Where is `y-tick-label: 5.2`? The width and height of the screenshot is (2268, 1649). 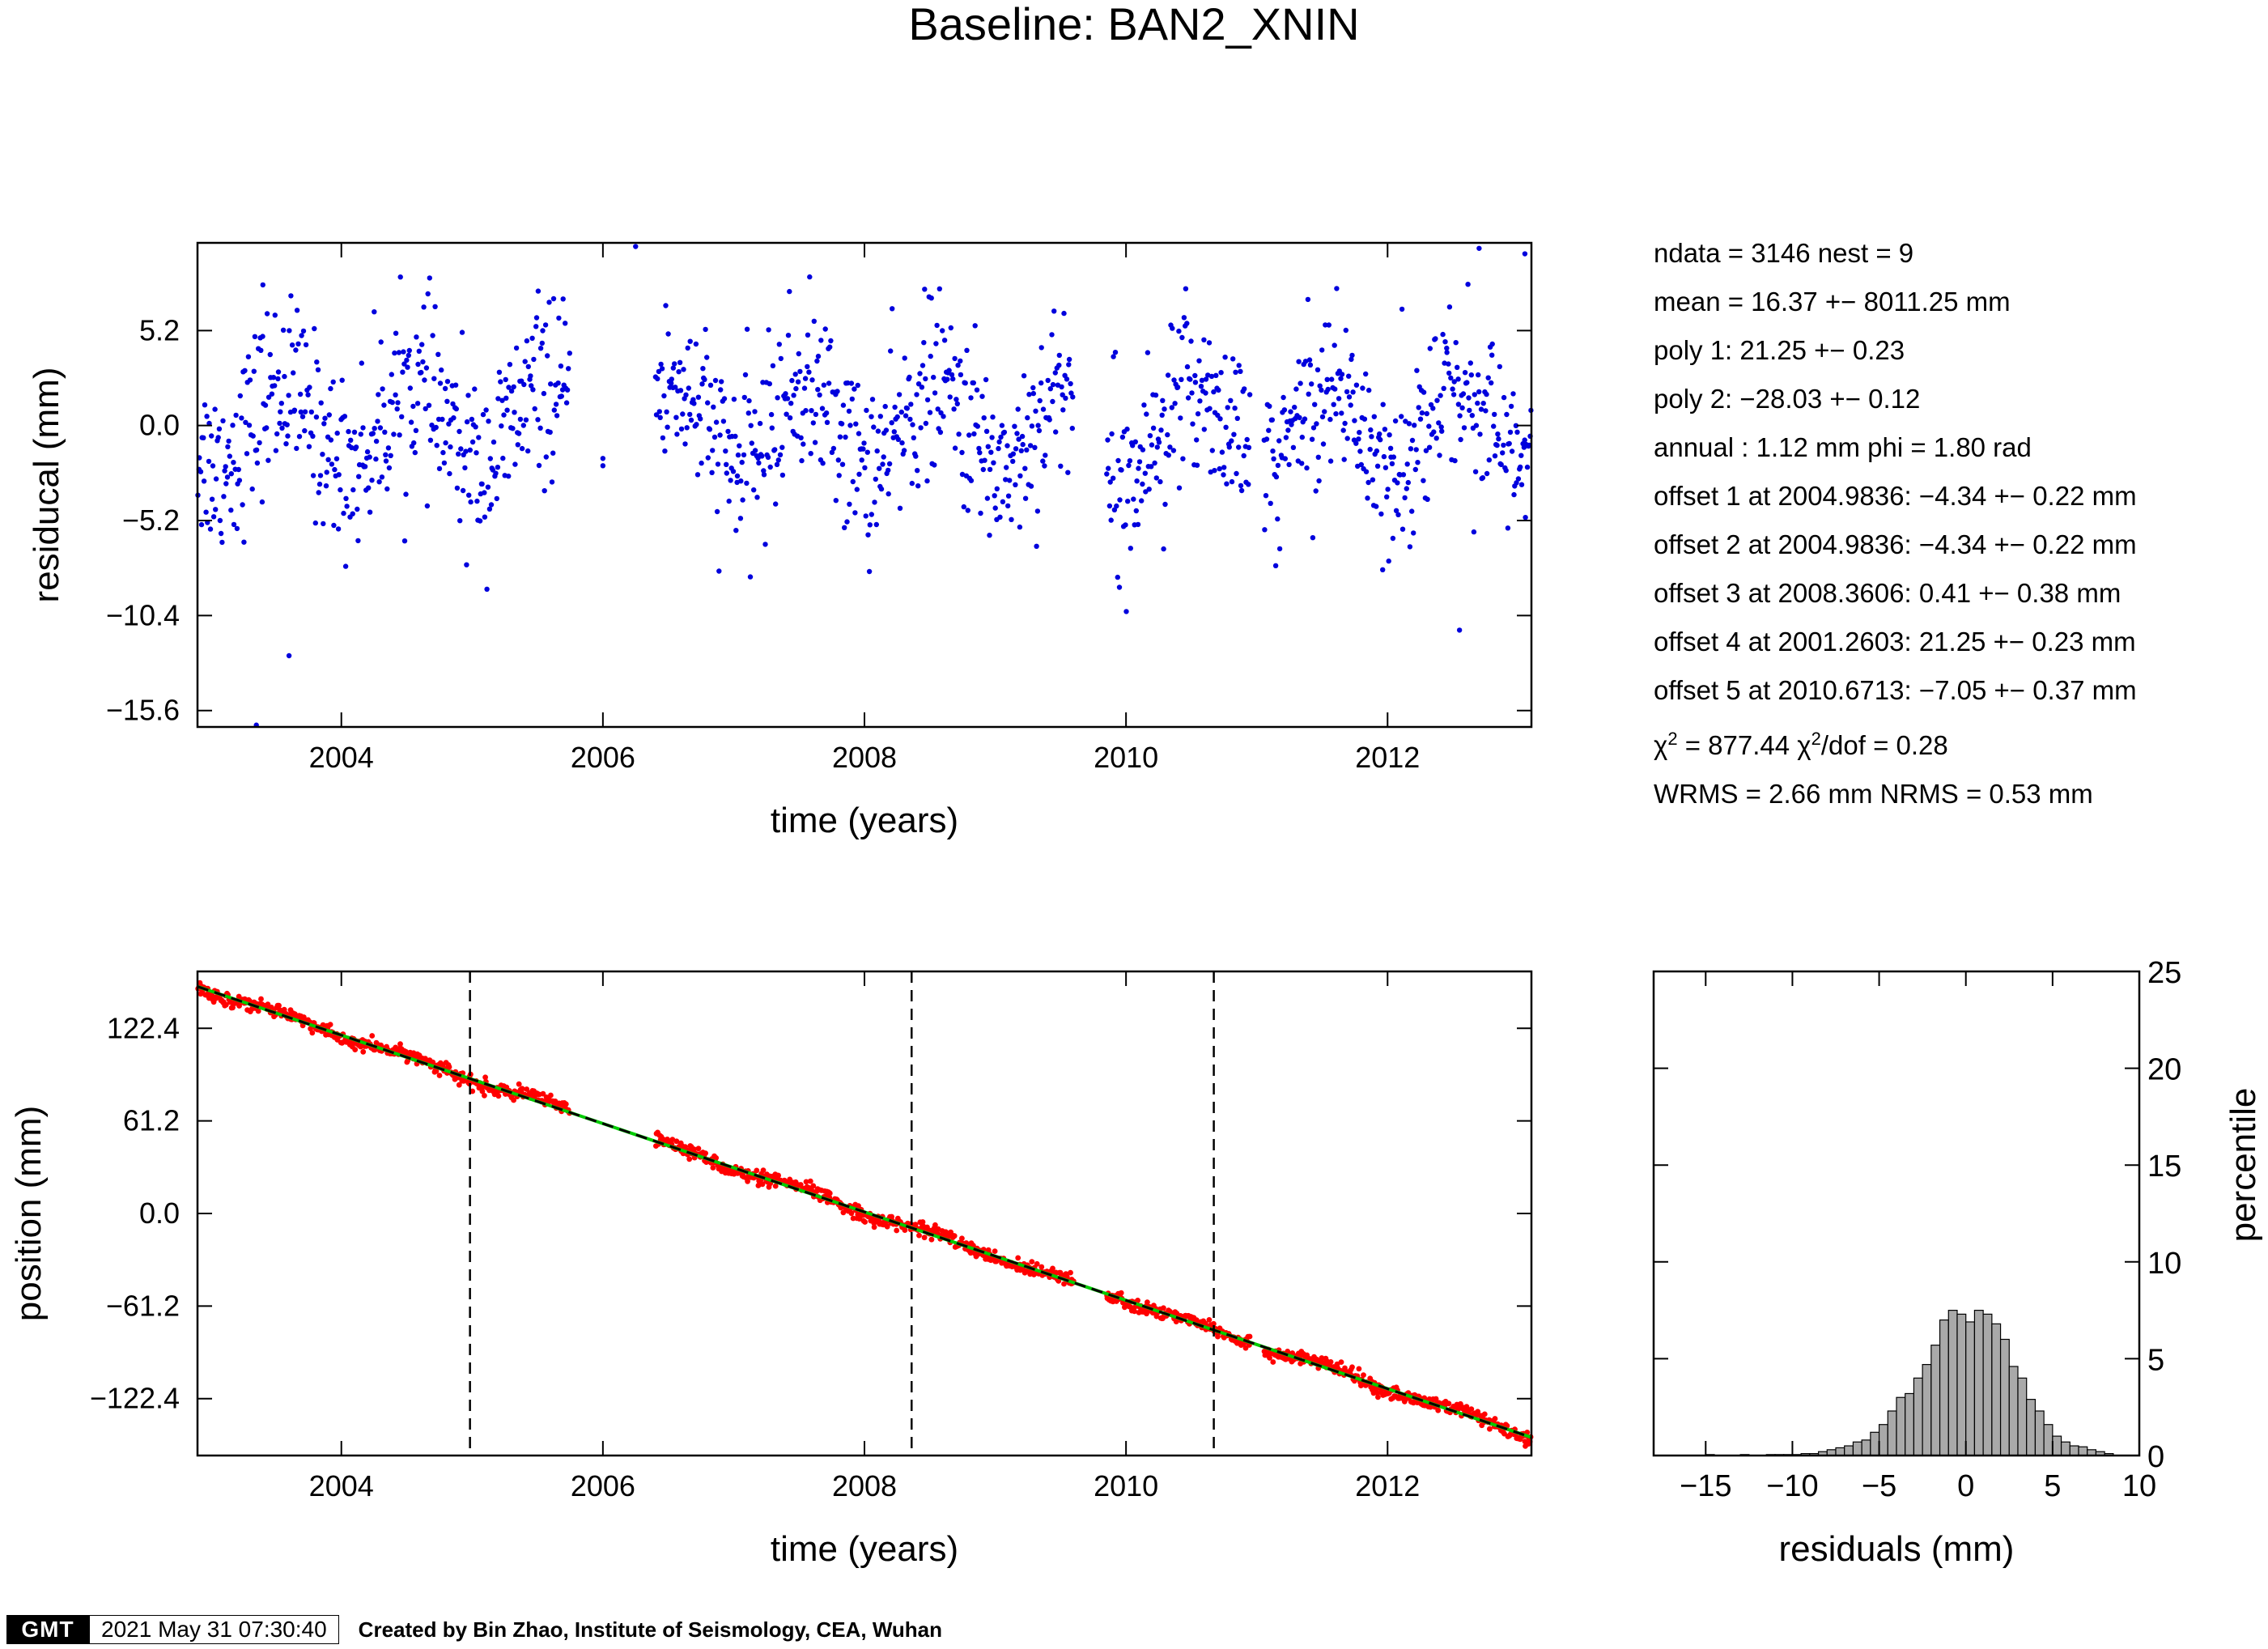
y-tick-label: 5.2 is located at coordinates (159, 330).